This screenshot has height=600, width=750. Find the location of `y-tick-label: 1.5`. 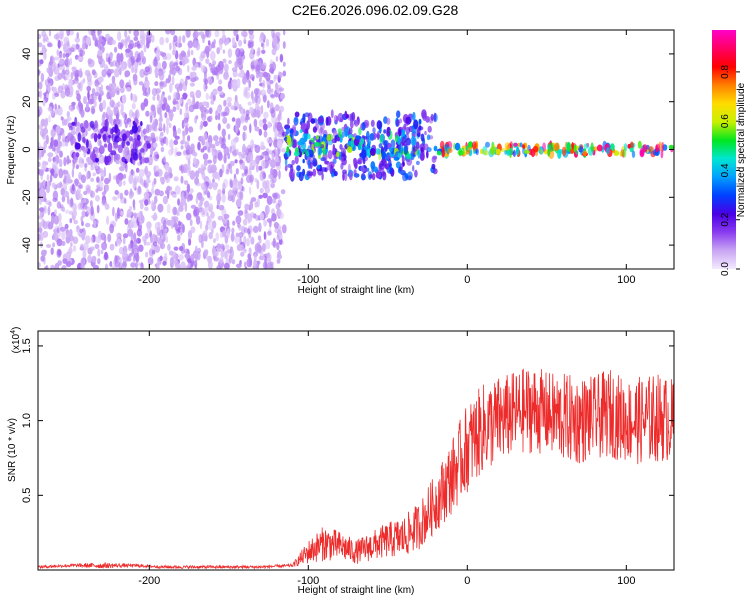

y-tick-label: 1.5 is located at coordinates (27, 345).